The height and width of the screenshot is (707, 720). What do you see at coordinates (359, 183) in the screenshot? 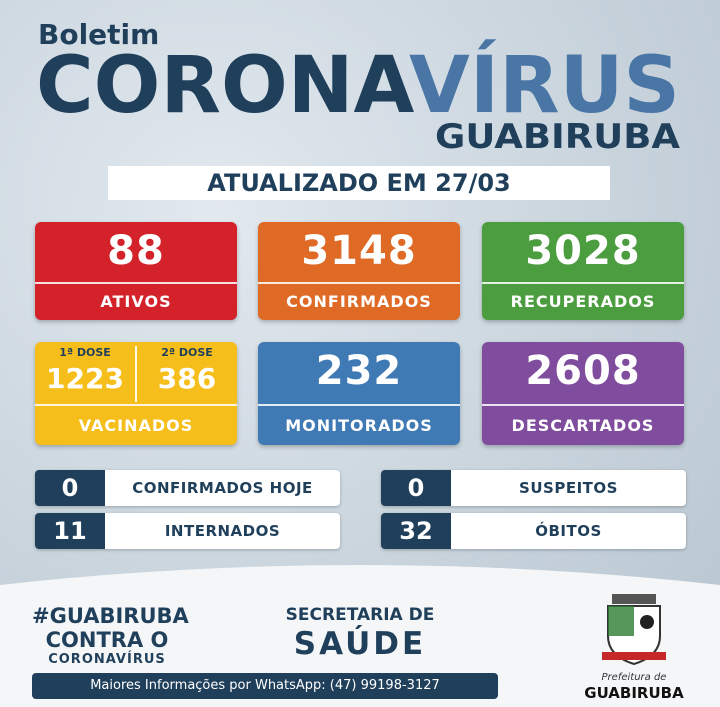
I see `updated: ATUALIZADO EM 27/03` at bounding box center [359, 183].